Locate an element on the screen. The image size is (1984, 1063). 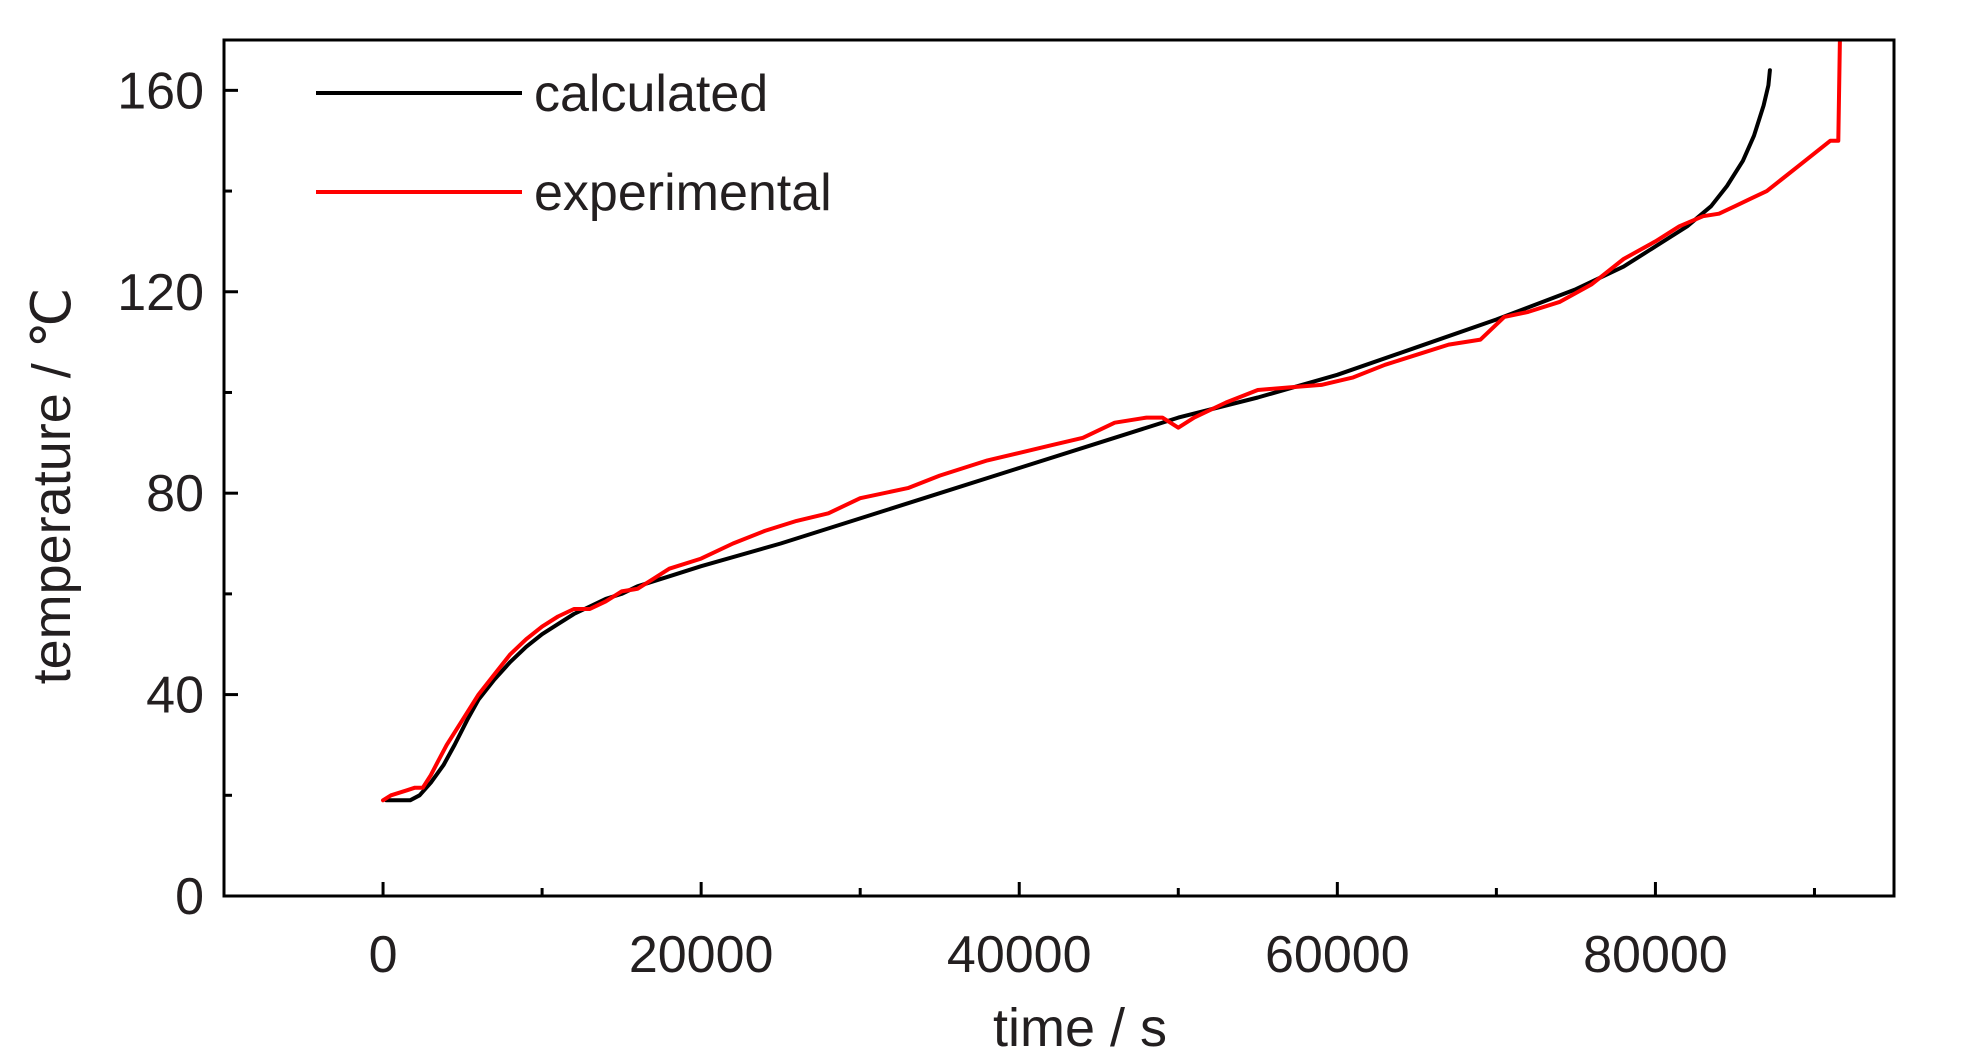
x-tick-label: 60000 is located at coordinates (1337, 955).